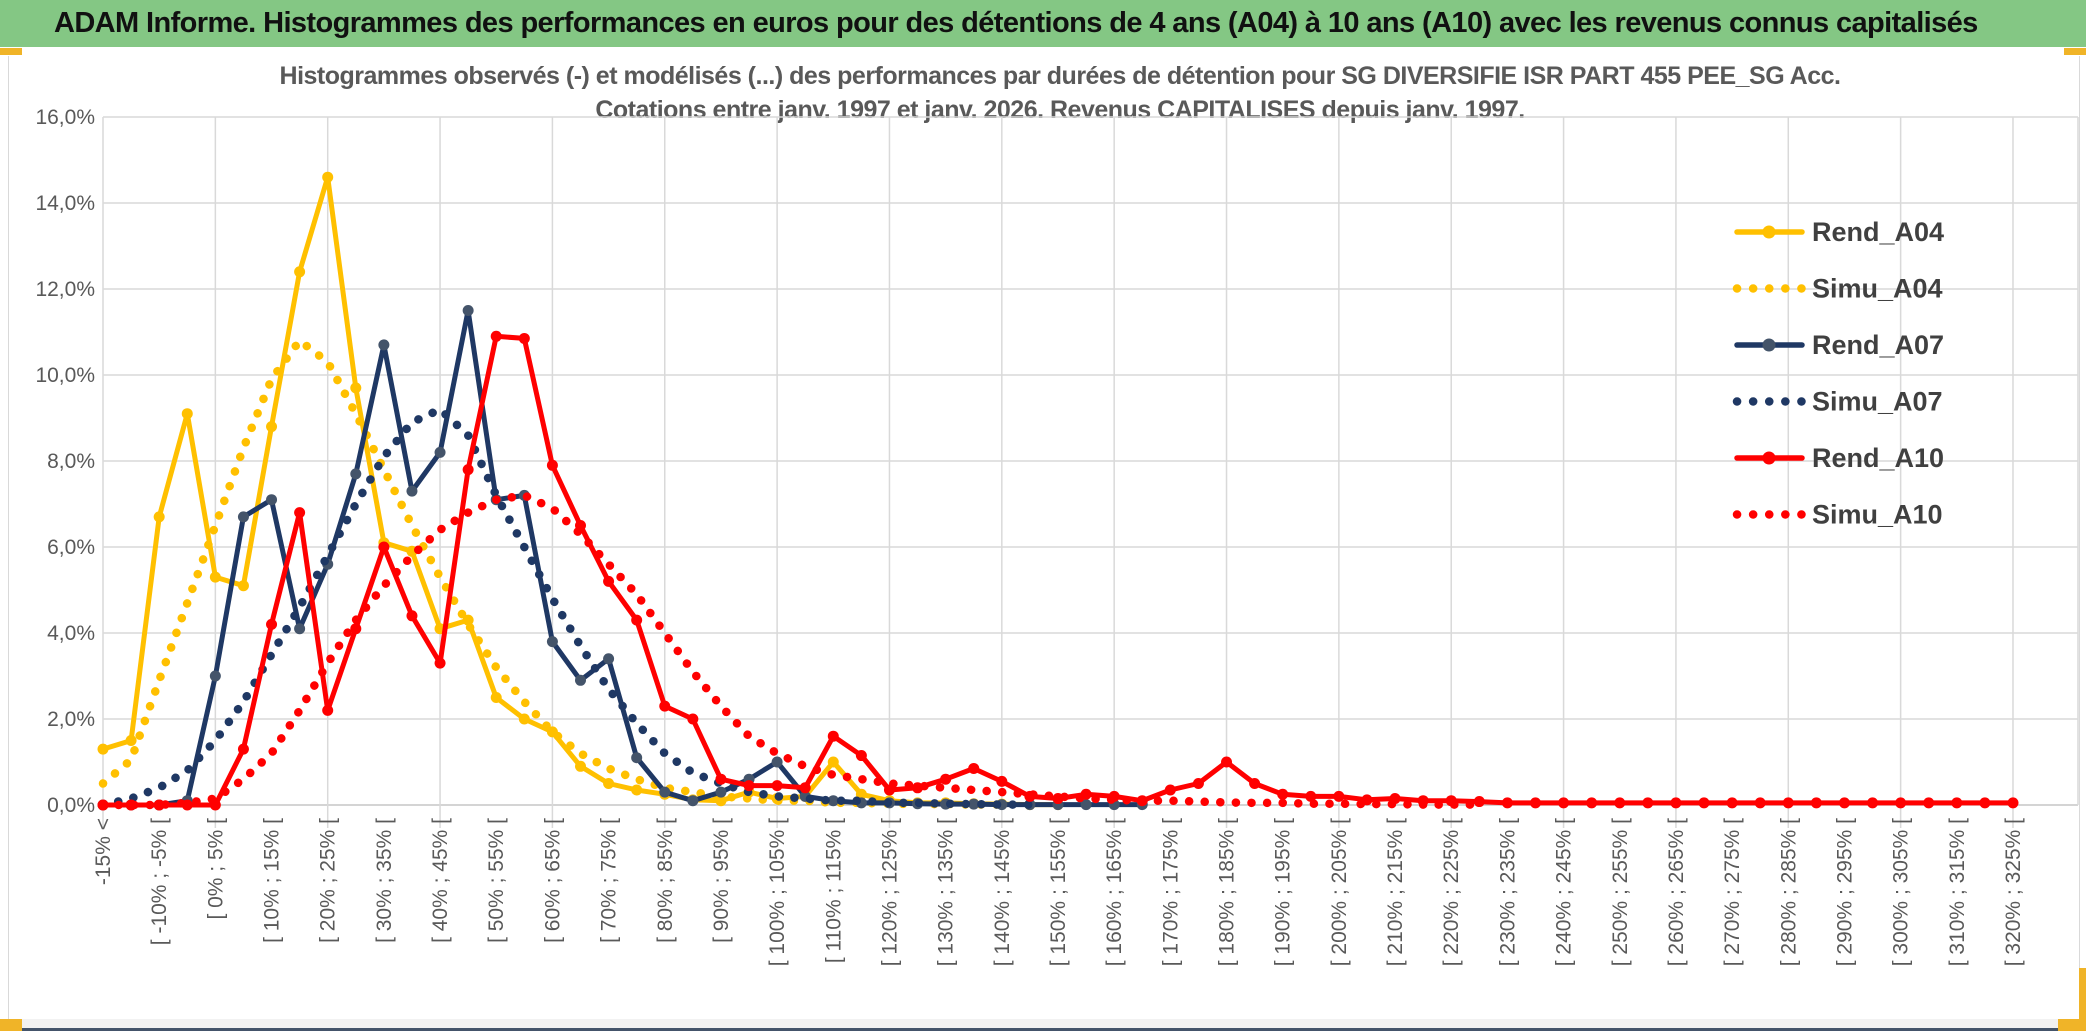 This screenshot has width=2086, height=1031. What do you see at coordinates (946, 892) in the screenshot?
I see `x-tick-label: [ 130% ; 135% [` at bounding box center [946, 892].